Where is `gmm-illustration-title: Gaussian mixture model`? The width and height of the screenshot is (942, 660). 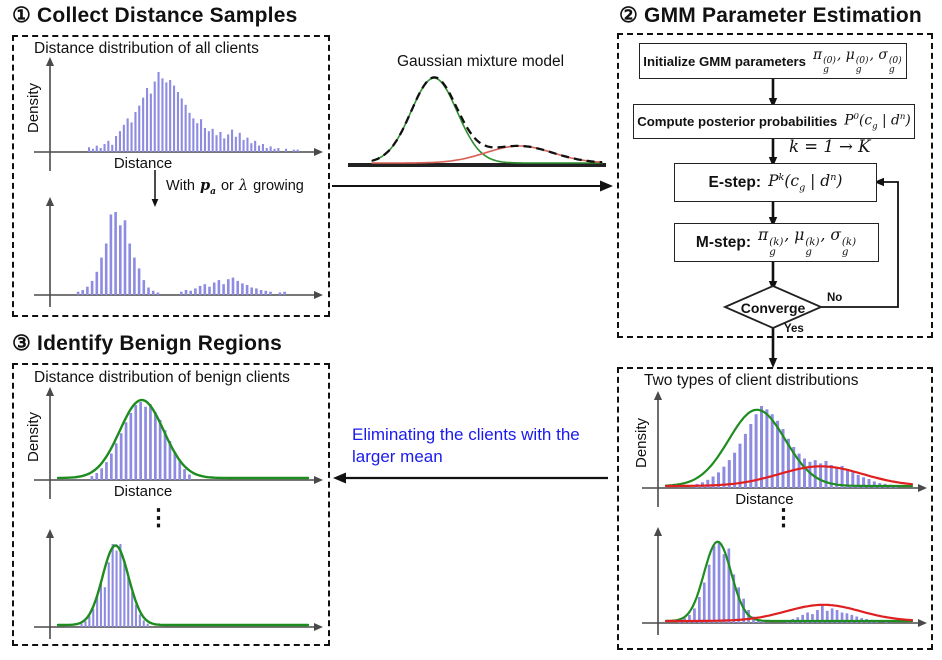
gmm-illustration-title: Gaussian mixture model is located at coordinates (480, 61).